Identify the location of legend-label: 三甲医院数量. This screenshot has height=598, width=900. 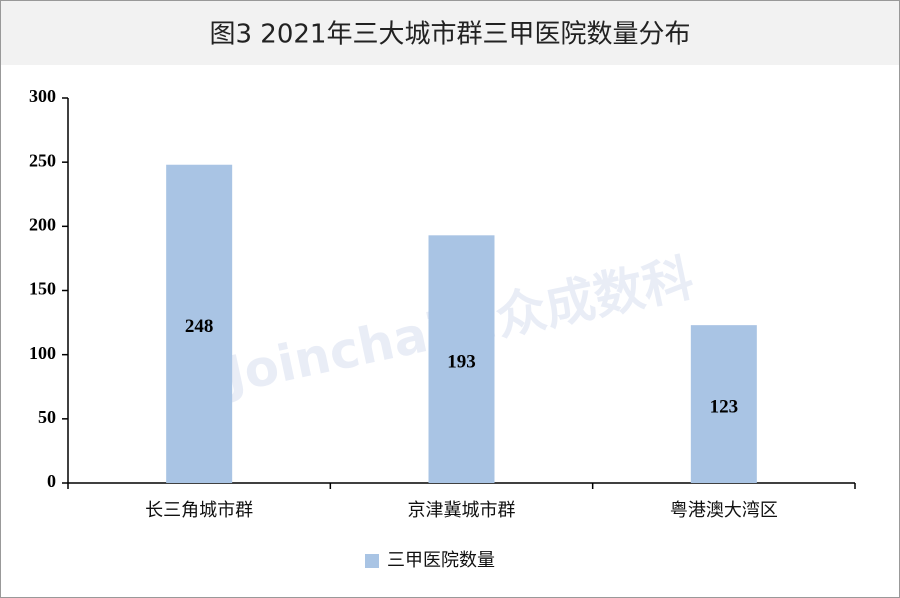
(441, 560).